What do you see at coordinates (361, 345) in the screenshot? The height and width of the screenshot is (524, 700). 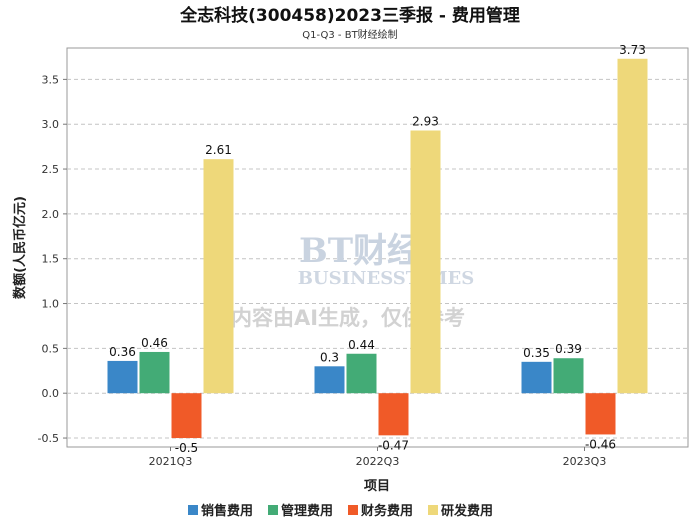 I see `data-label: 0.44` at bounding box center [361, 345].